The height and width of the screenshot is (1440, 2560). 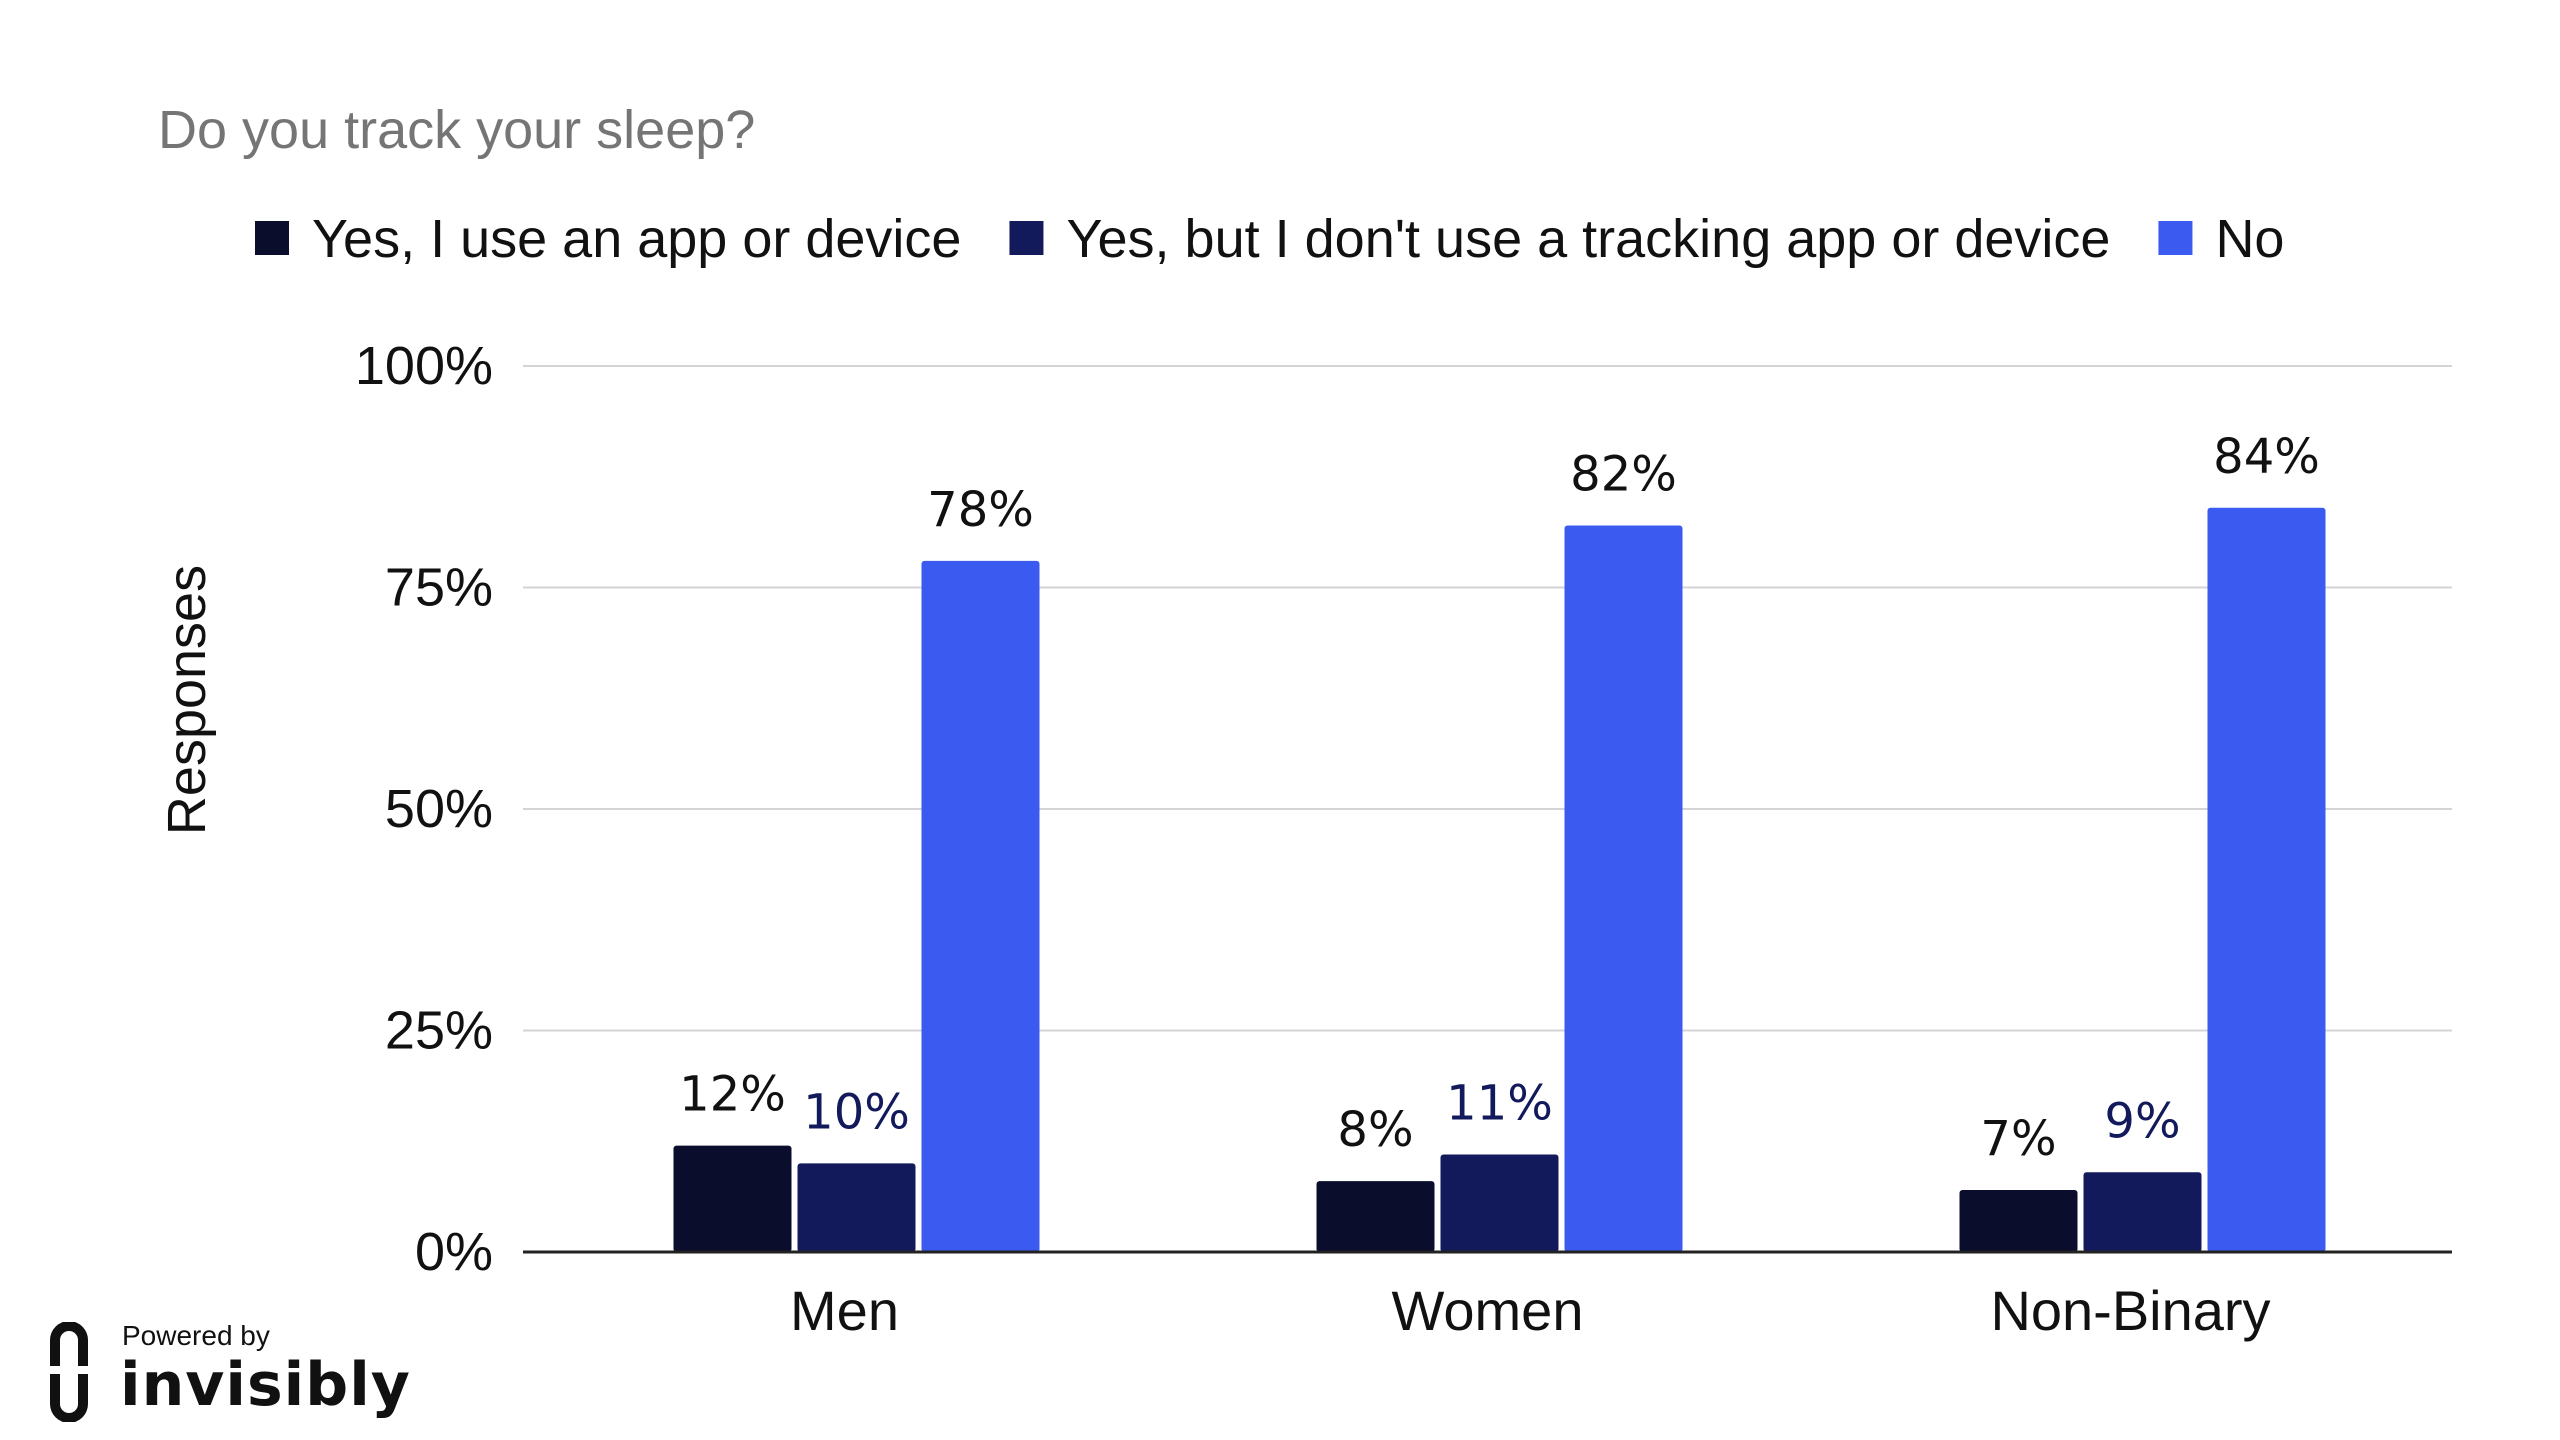 What do you see at coordinates (2266, 457) in the screenshot?
I see `data-label: 84%` at bounding box center [2266, 457].